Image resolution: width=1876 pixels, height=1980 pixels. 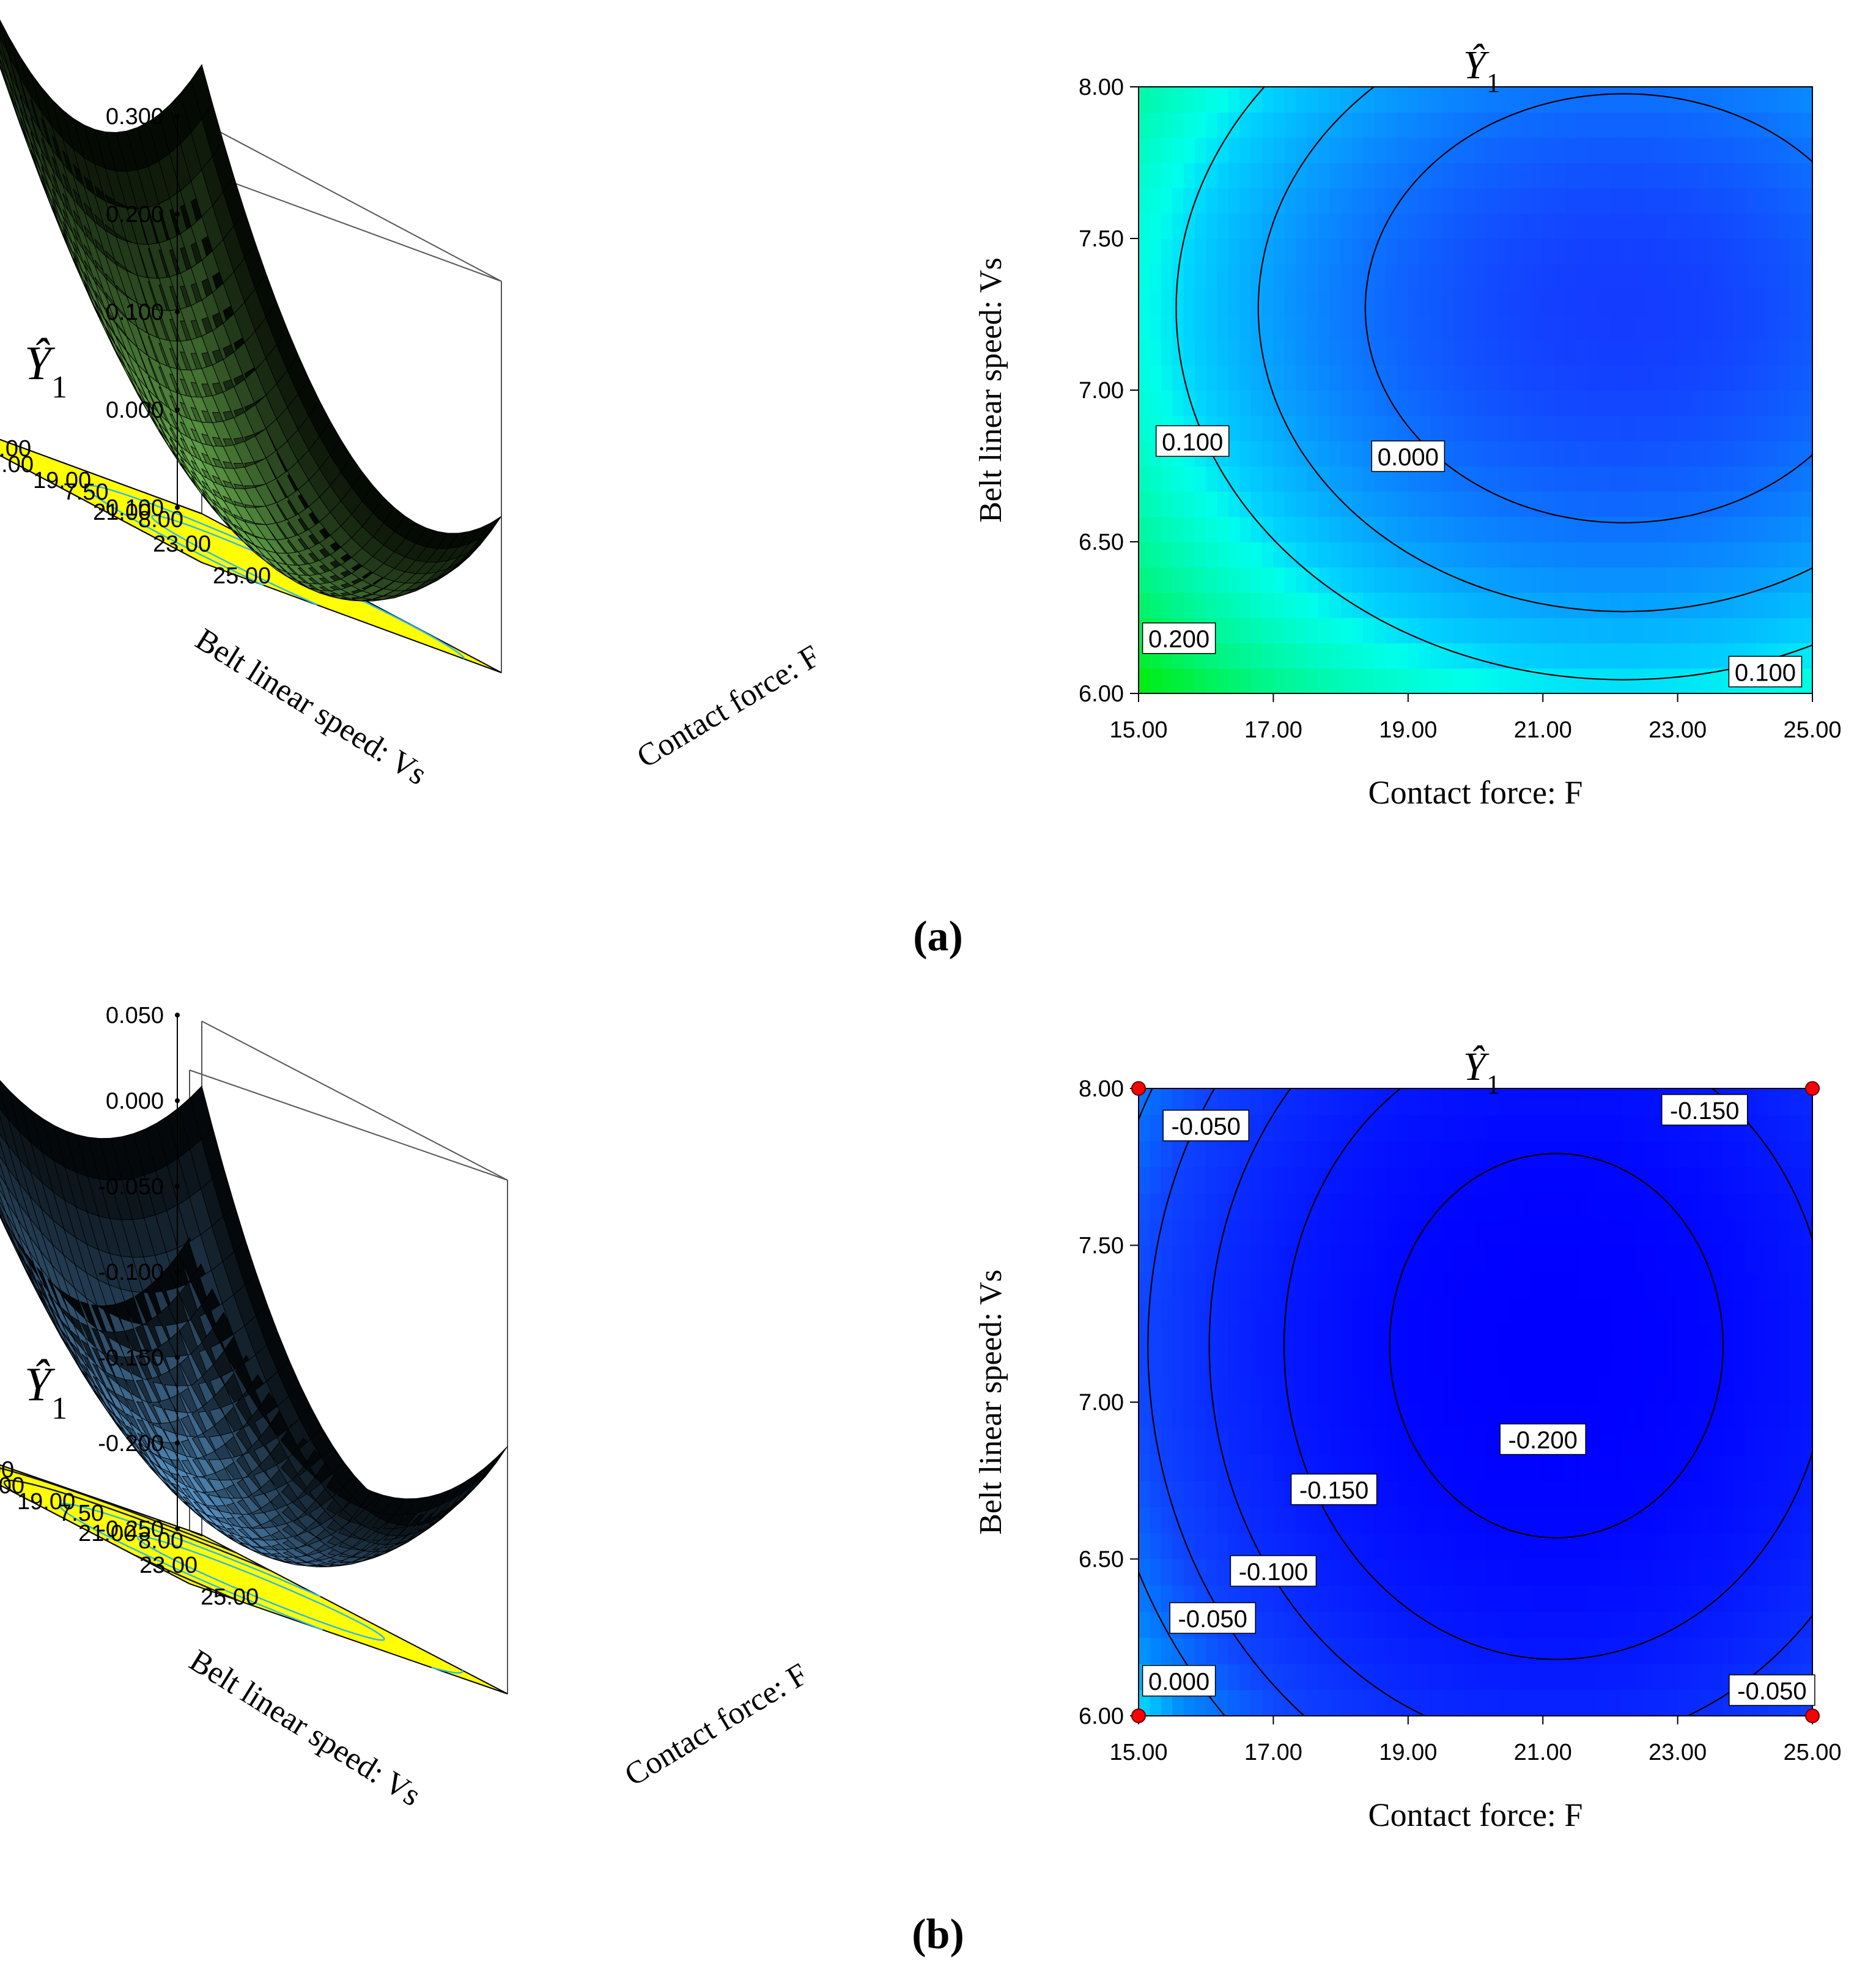 I want to click on contour-label: 0.200, so click(x=1178, y=639).